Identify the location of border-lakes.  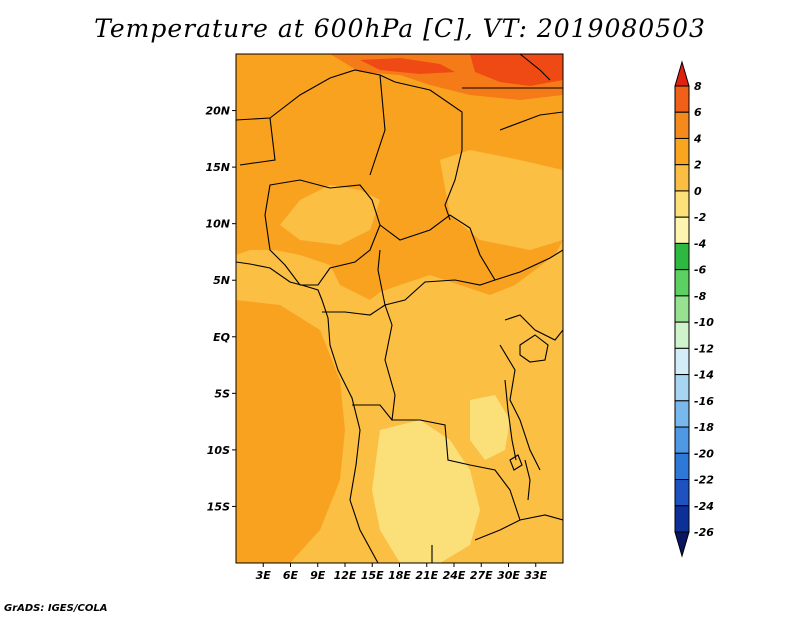
(533, 327).